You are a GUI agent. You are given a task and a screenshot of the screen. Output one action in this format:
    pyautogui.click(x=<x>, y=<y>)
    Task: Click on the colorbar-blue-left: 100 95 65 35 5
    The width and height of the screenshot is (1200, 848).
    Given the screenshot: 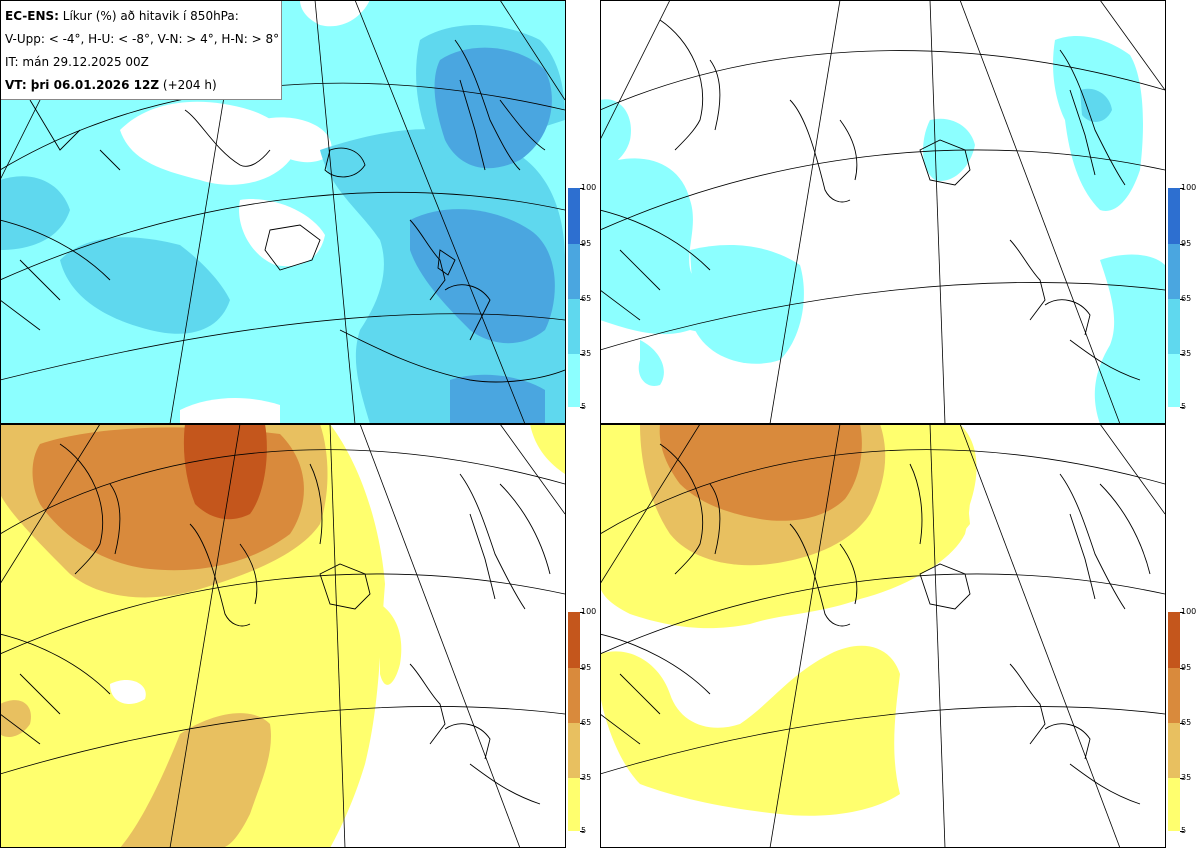 What is the action you would take?
    pyautogui.click(x=591, y=297)
    